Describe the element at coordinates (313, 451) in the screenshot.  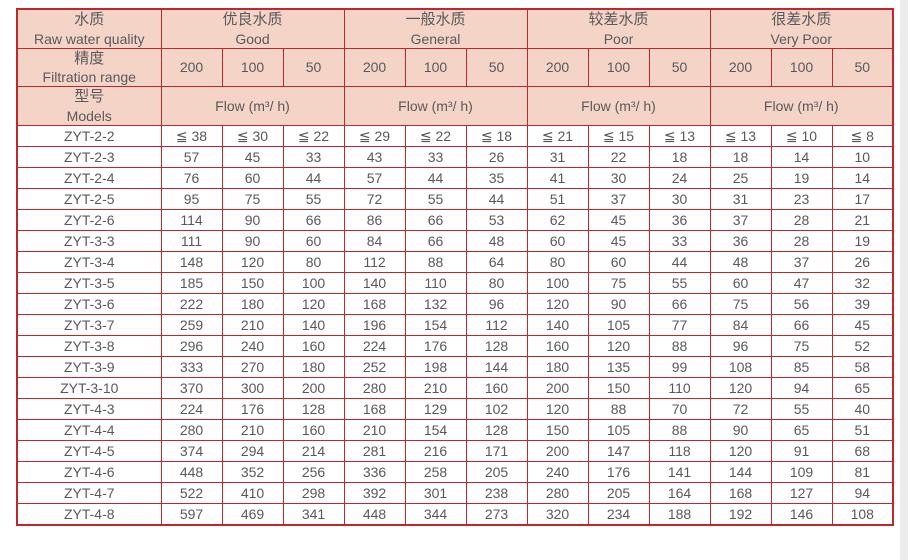
I see `flow-value-cell: 214` at that location.